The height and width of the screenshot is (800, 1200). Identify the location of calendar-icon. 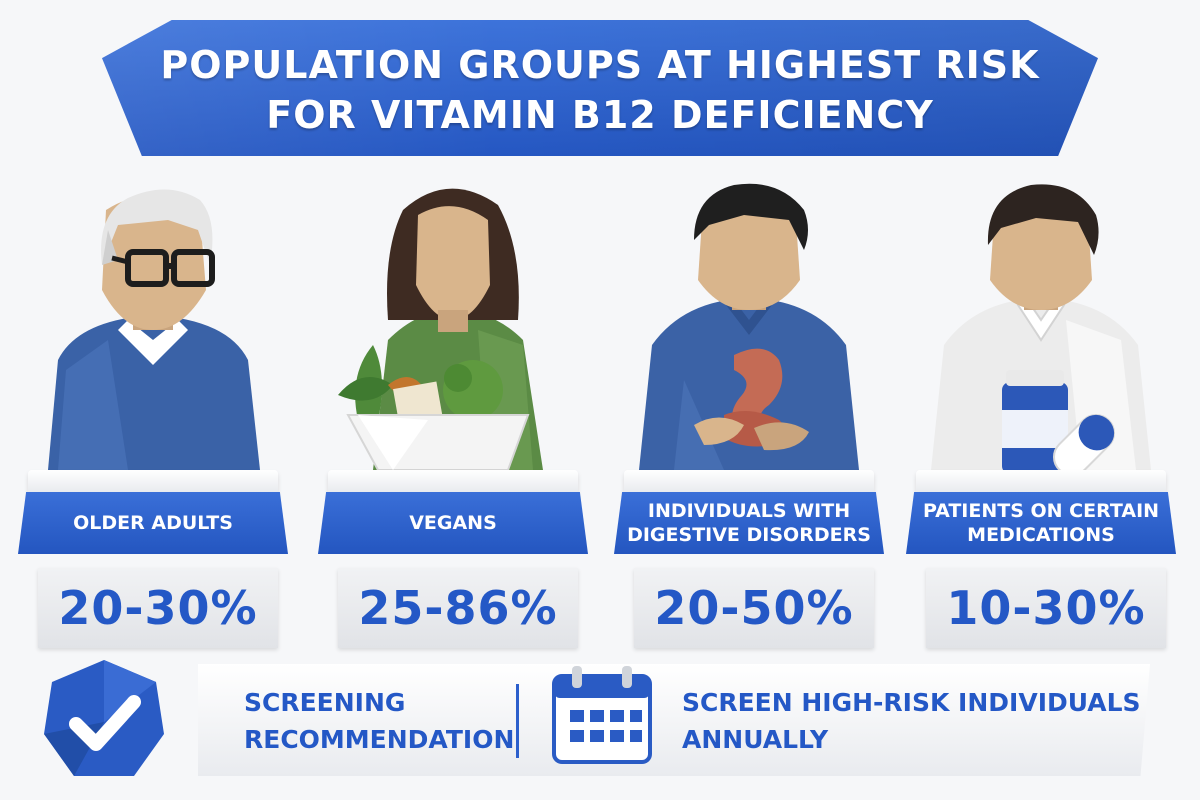
(602, 715).